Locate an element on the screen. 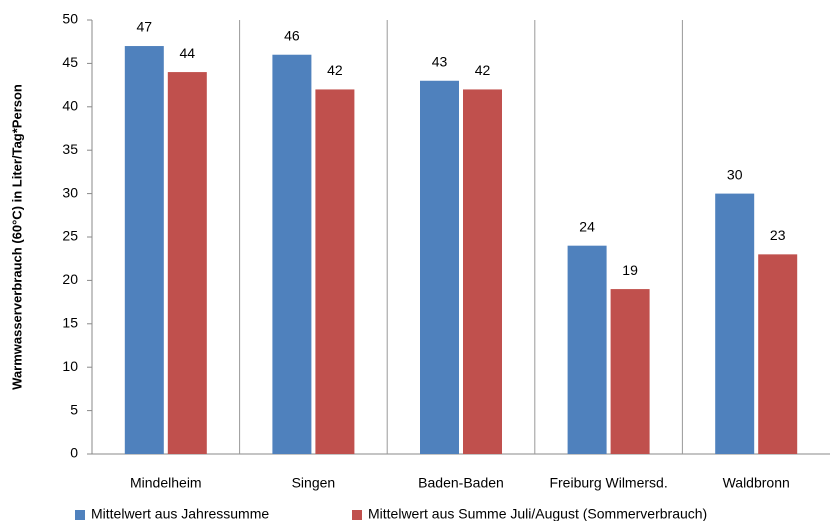 The height and width of the screenshot is (521, 830). y-tick-label: 50 is located at coordinates (70, 19).